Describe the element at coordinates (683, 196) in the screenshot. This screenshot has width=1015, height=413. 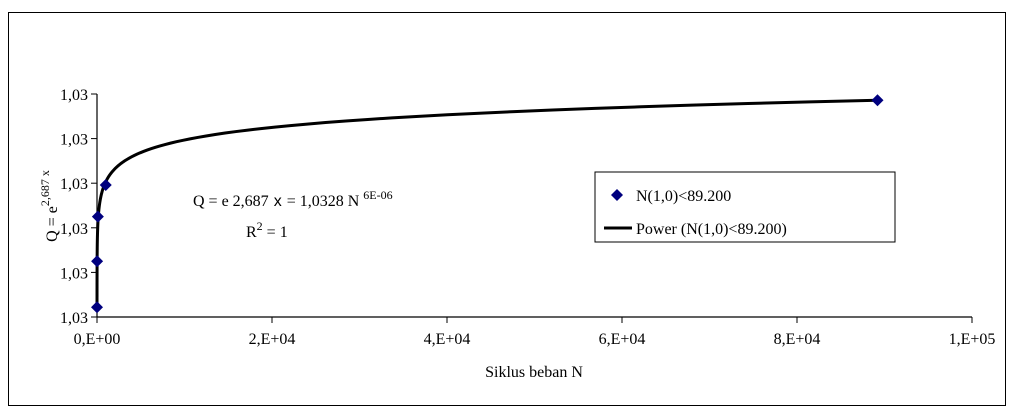
I see `legend-label-series-1: N(1,0)<89.200` at that location.